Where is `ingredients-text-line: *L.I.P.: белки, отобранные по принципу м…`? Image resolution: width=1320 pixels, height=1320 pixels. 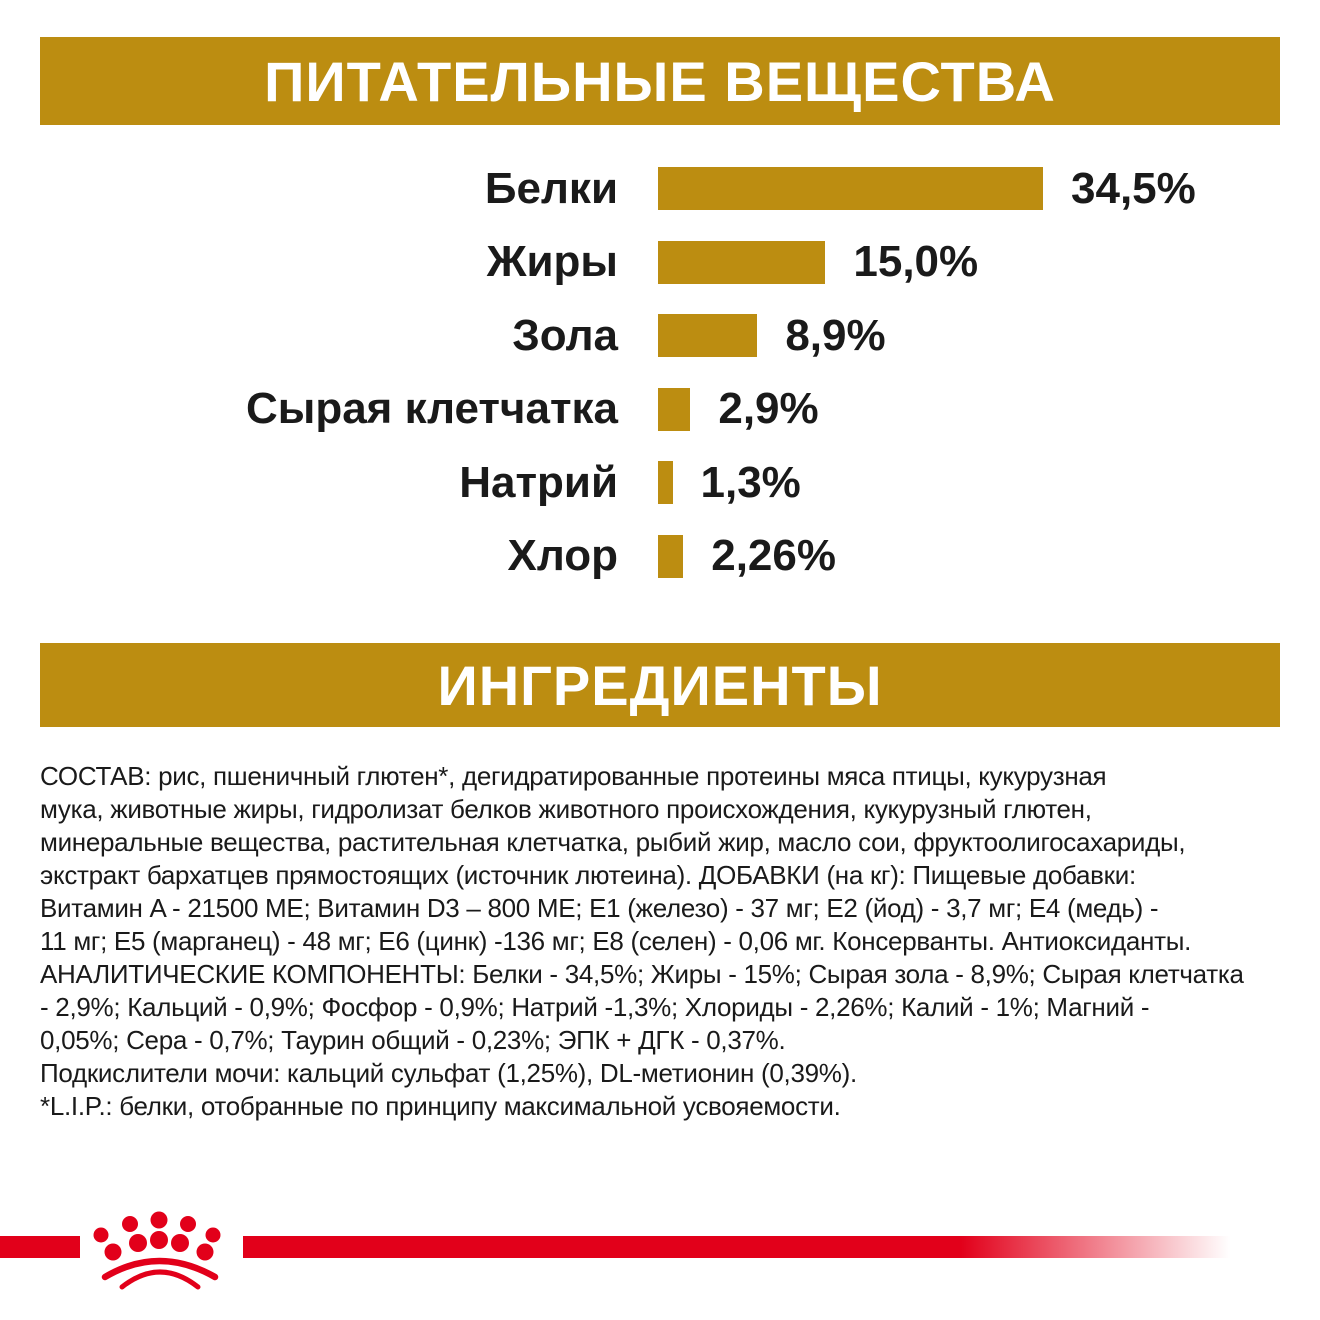
ingredients-text-line: *L.I.P.: белки, отобранные по принципу м… is located at coordinates (440, 1106).